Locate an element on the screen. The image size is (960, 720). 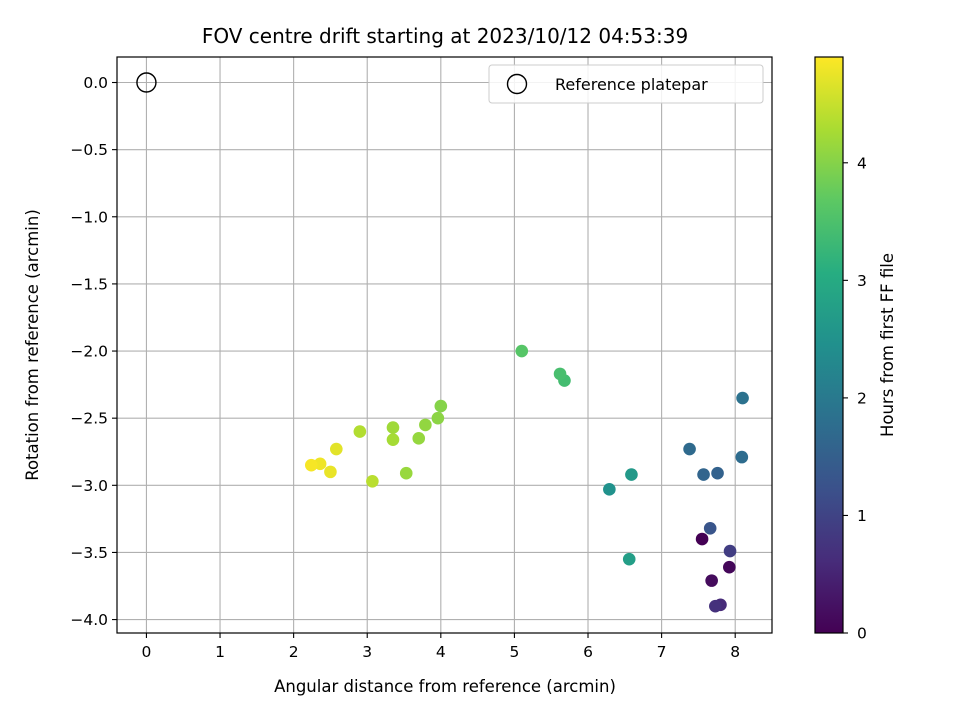
y-tick-label: −4.0 is located at coordinates (89, 620).